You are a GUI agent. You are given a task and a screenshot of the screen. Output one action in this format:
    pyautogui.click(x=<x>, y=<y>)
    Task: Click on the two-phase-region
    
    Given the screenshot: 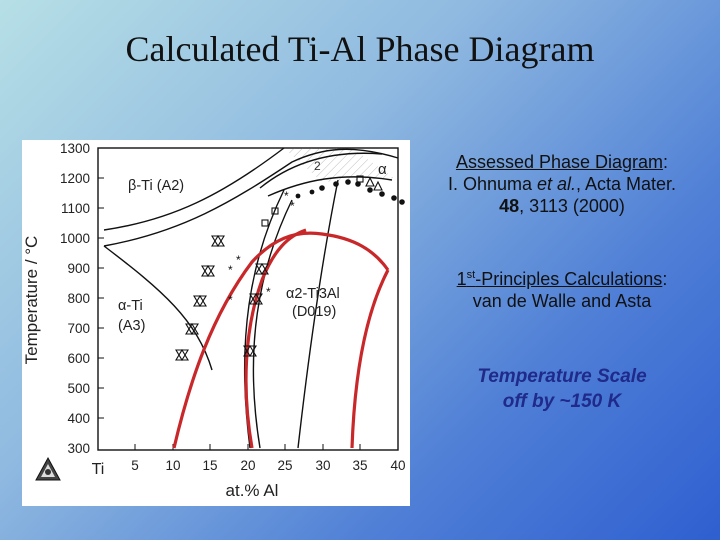 What is the action you would take?
    pyautogui.click(x=339, y=165)
    